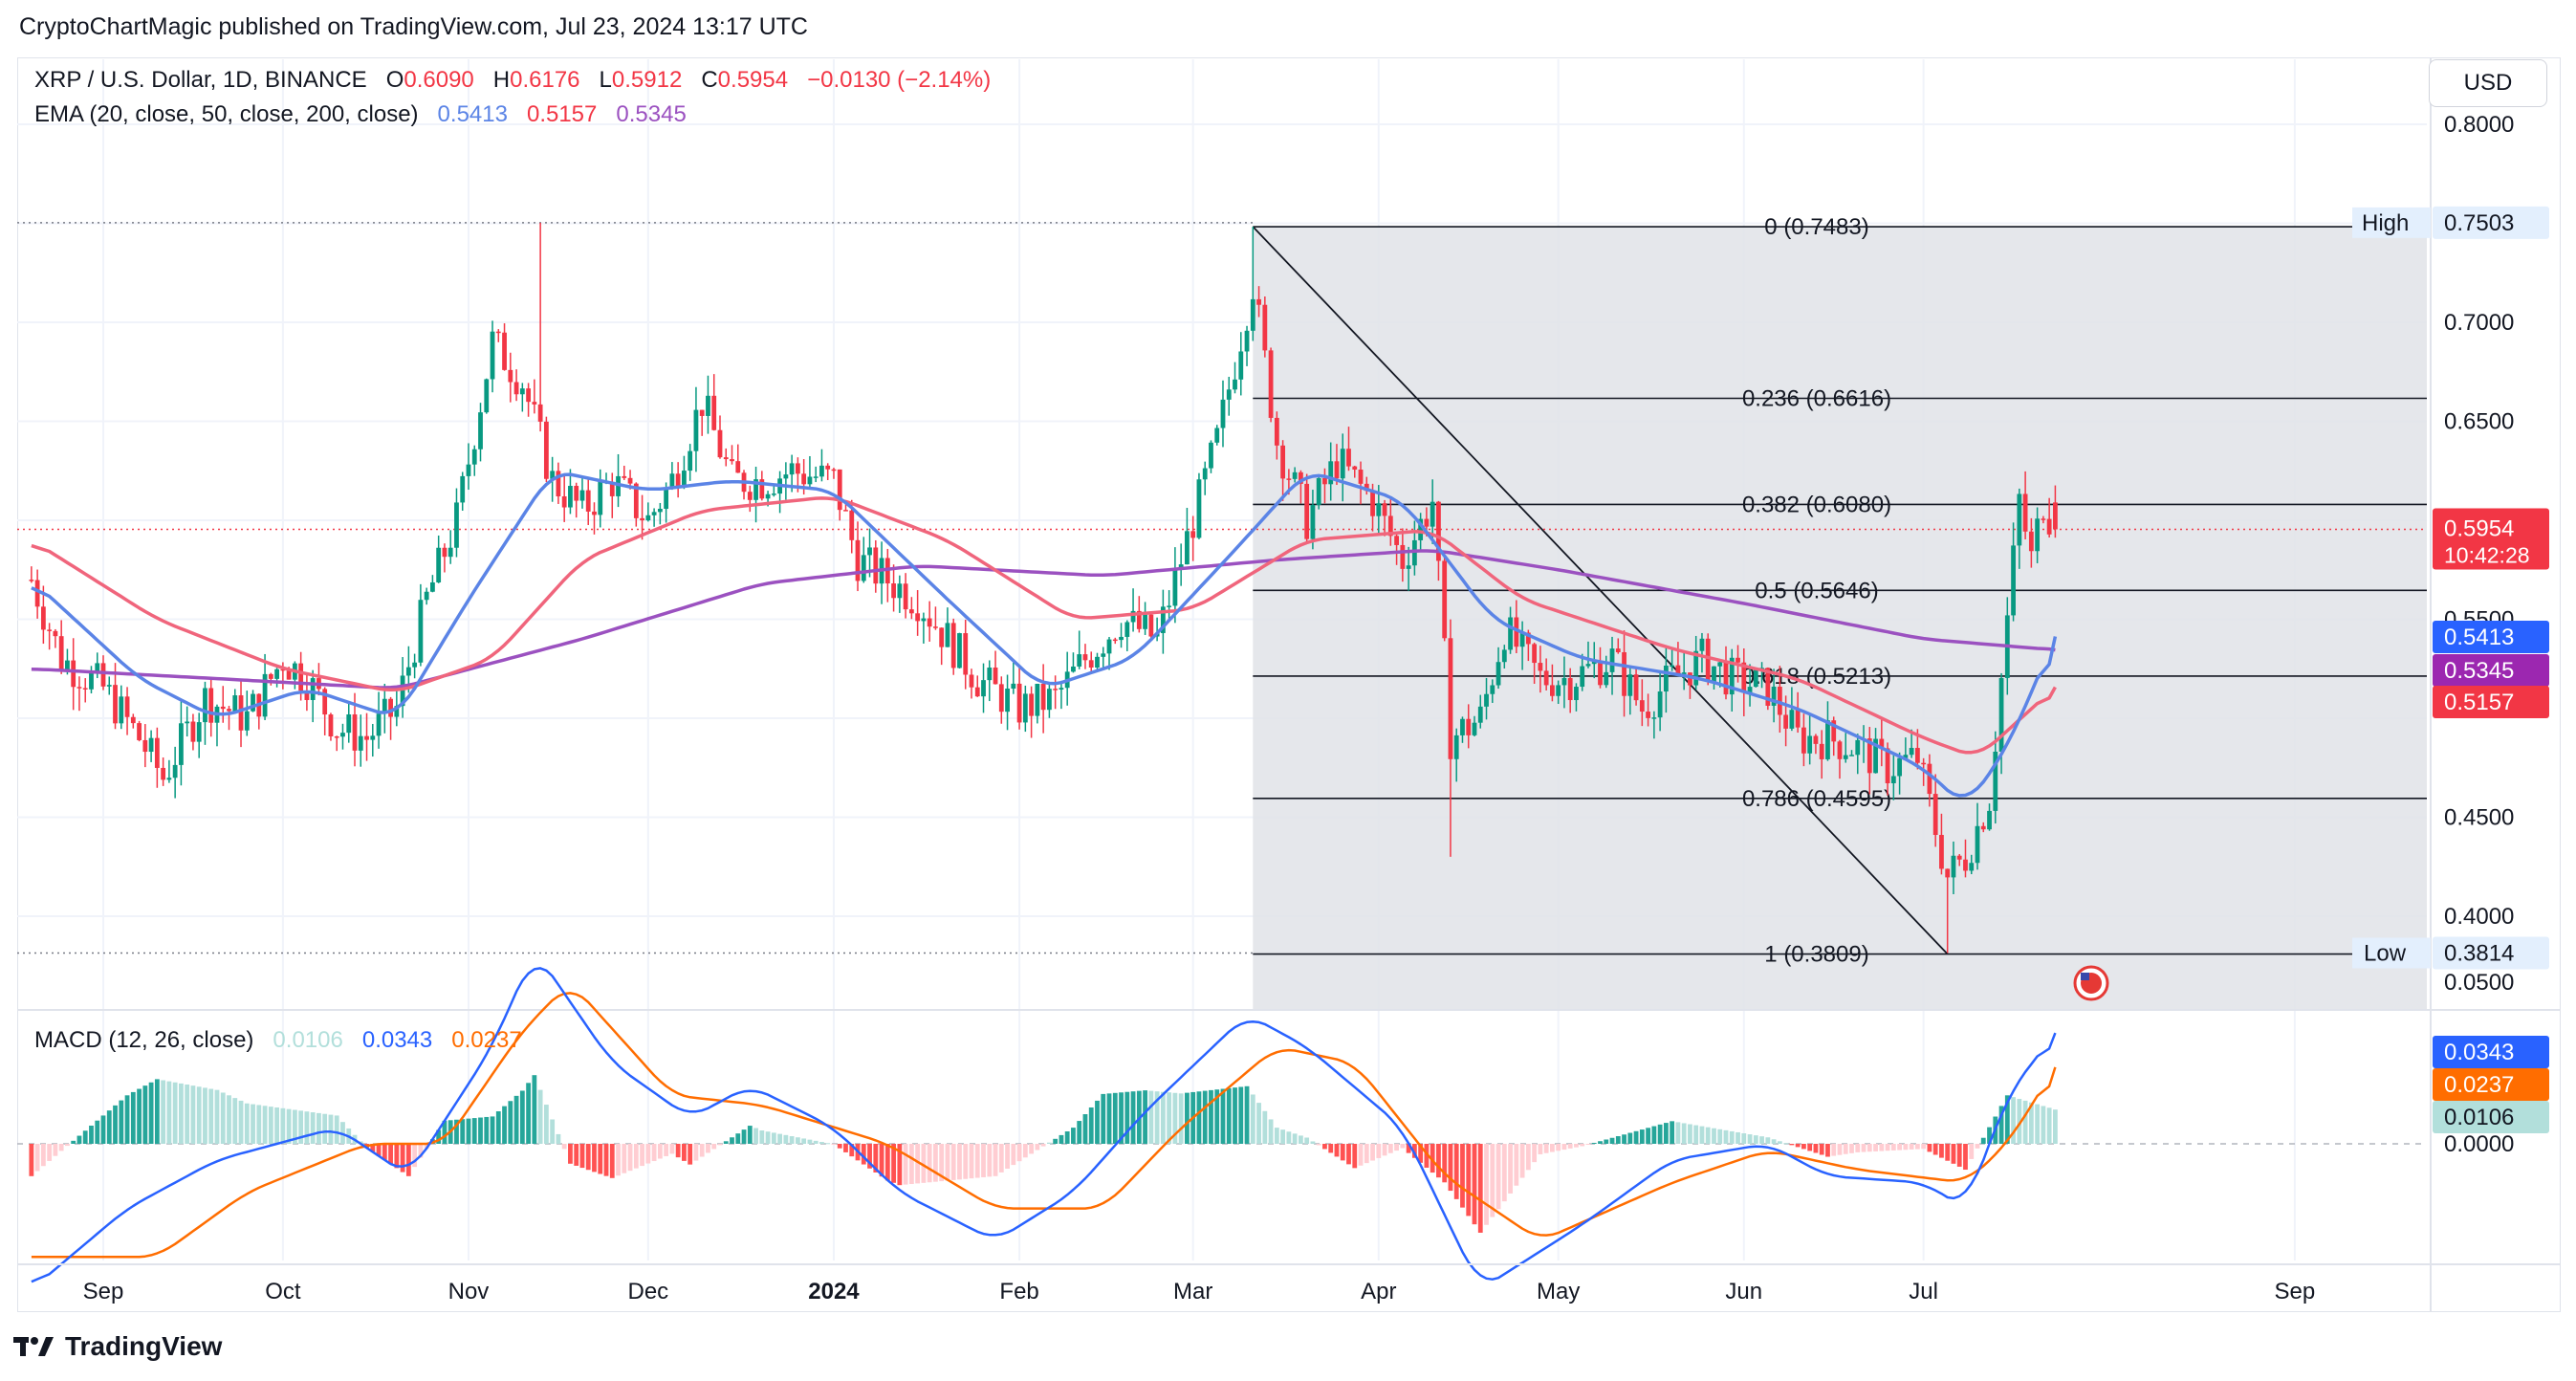 Image resolution: width=2576 pixels, height=1381 pixels. I want to click on footer-brand: TradingView, so click(117, 1347).